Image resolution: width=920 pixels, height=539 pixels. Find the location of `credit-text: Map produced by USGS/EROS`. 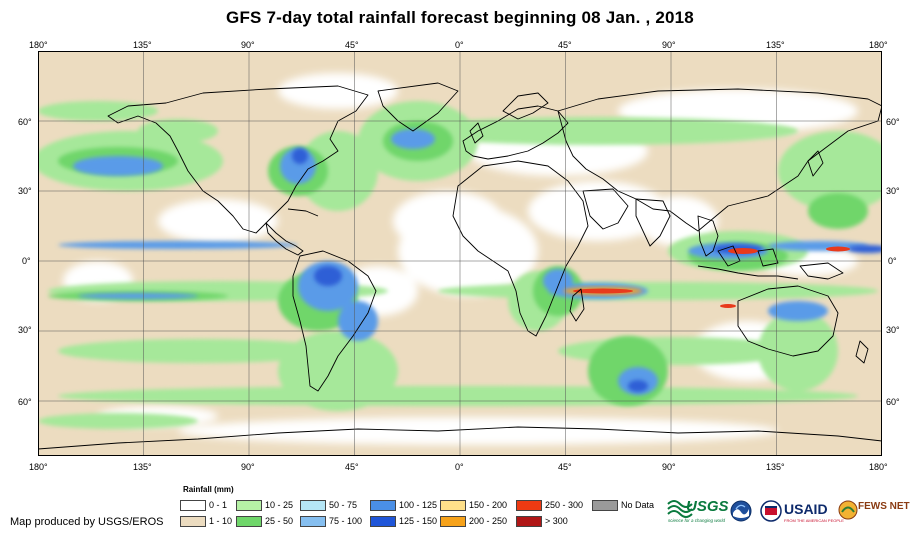

credit-text: Map produced by USGS/EROS is located at coordinates (87, 522).